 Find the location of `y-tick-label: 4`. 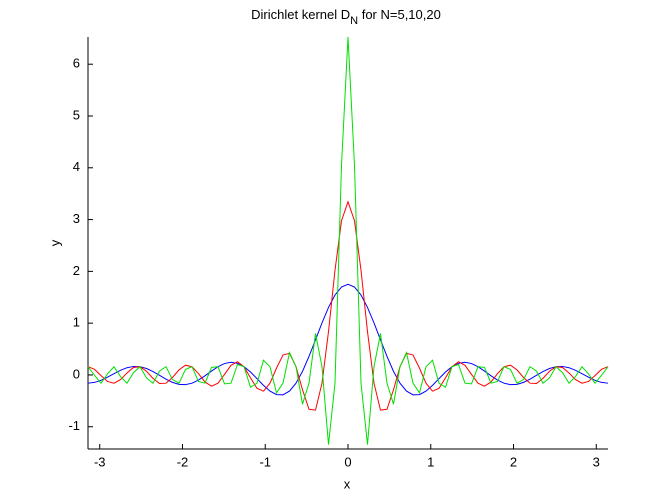

y-tick-label: 4 is located at coordinates (76, 166).